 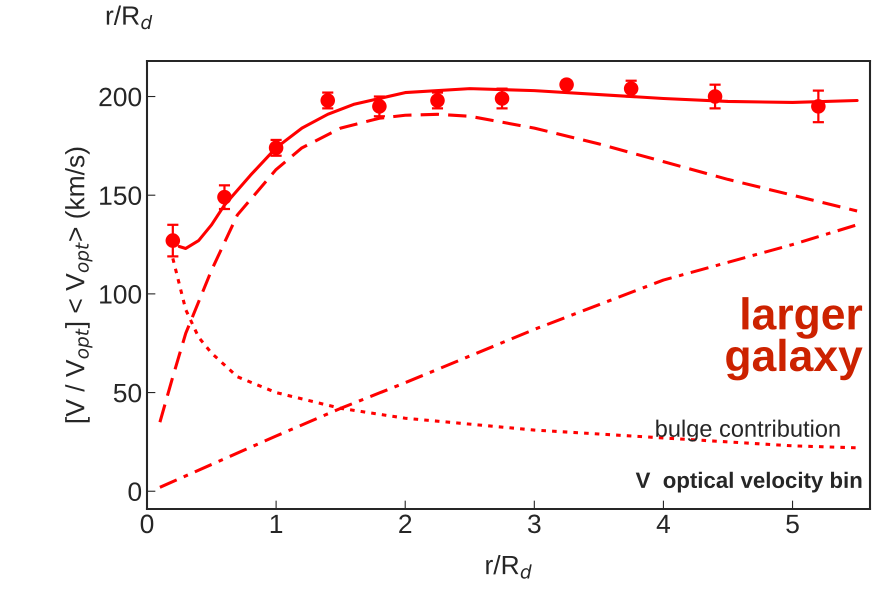 What do you see at coordinates (794, 338) in the screenshot?
I see `annotation: larger galaxy` at bounding box center [794, 338].